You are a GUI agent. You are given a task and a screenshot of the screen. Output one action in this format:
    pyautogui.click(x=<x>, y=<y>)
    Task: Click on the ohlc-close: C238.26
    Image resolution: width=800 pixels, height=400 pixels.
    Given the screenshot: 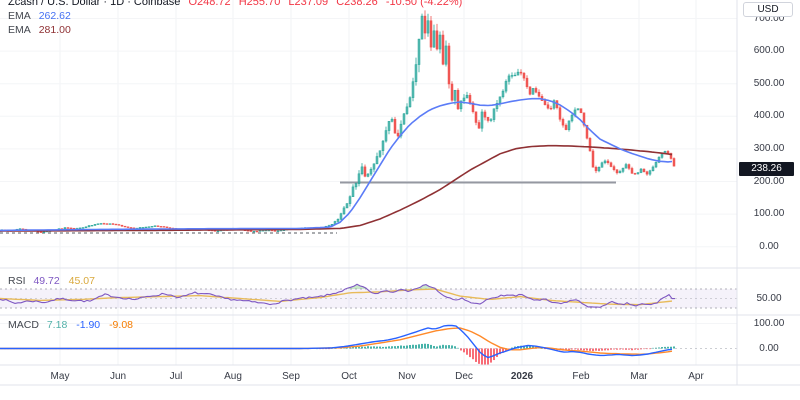 What is the action you would take?
    pyautogui.click(x=357, y=4)
    